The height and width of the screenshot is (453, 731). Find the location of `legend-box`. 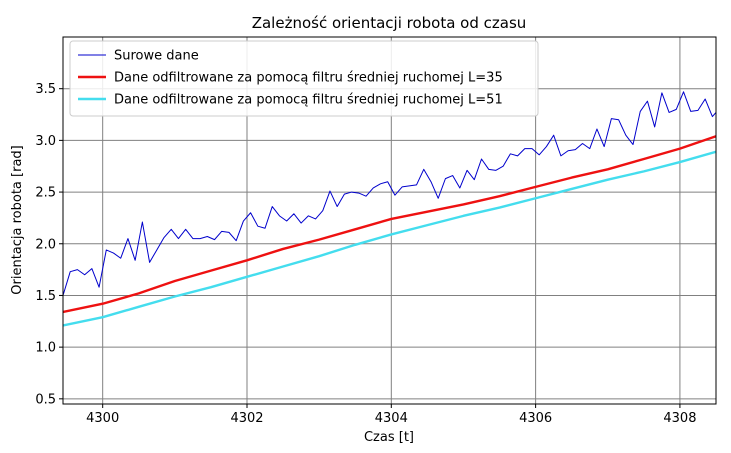

legend-box is located at coordinates (304, 78).